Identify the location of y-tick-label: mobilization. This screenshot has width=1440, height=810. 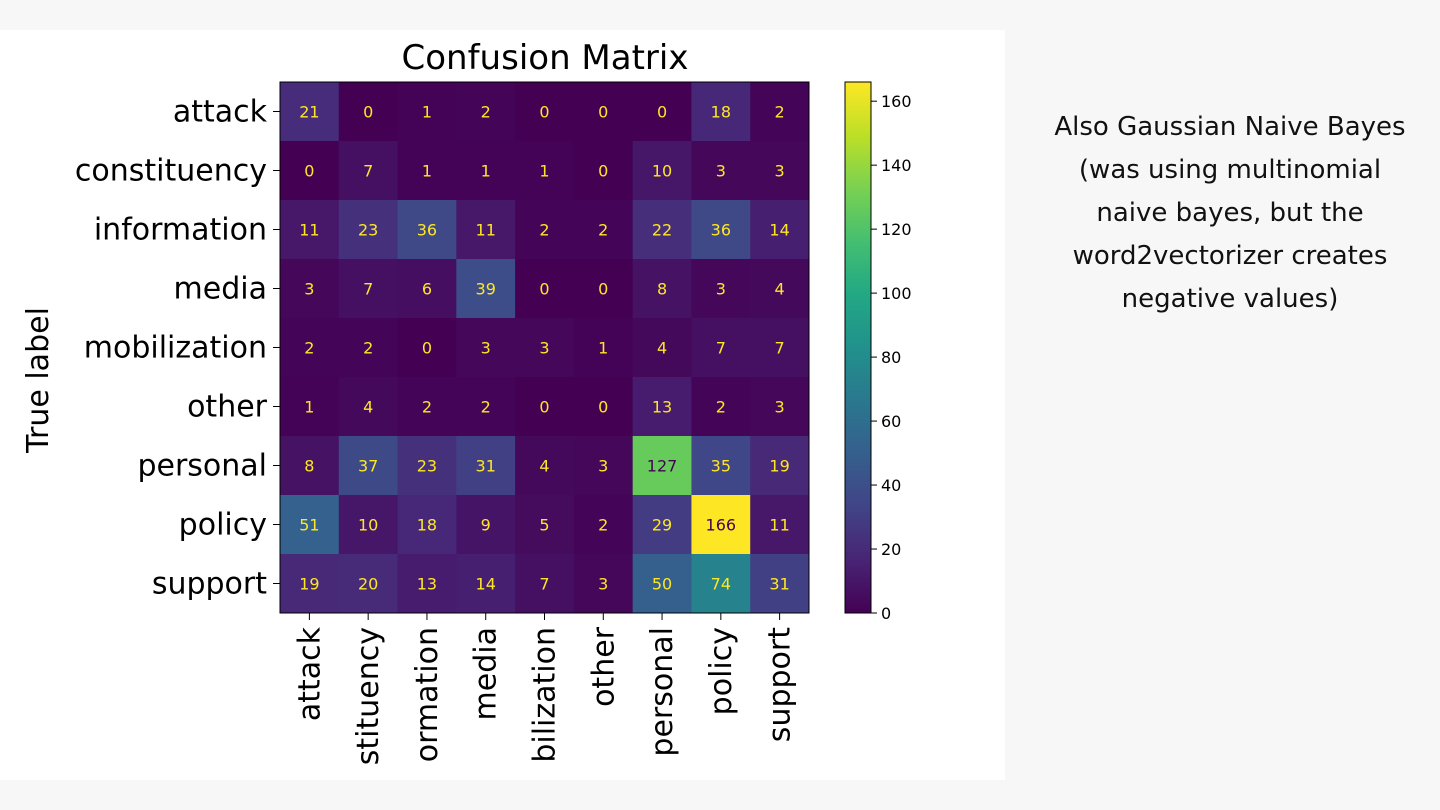
(175, 348).